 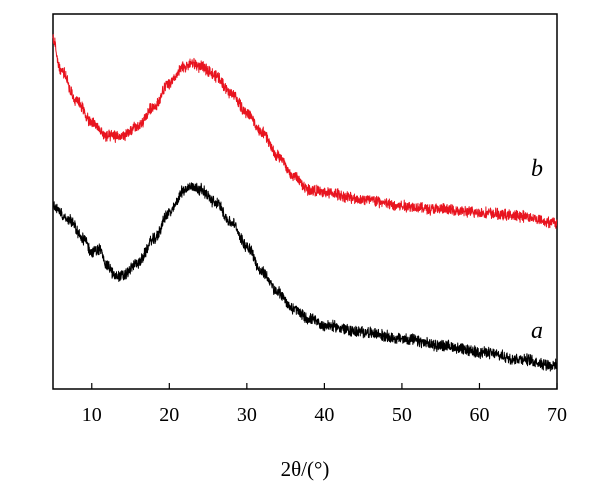 What do you see at coordinates (324, 386) in the screenshot?
I see `x-axis-ticks` at bounding box center [324, 386].